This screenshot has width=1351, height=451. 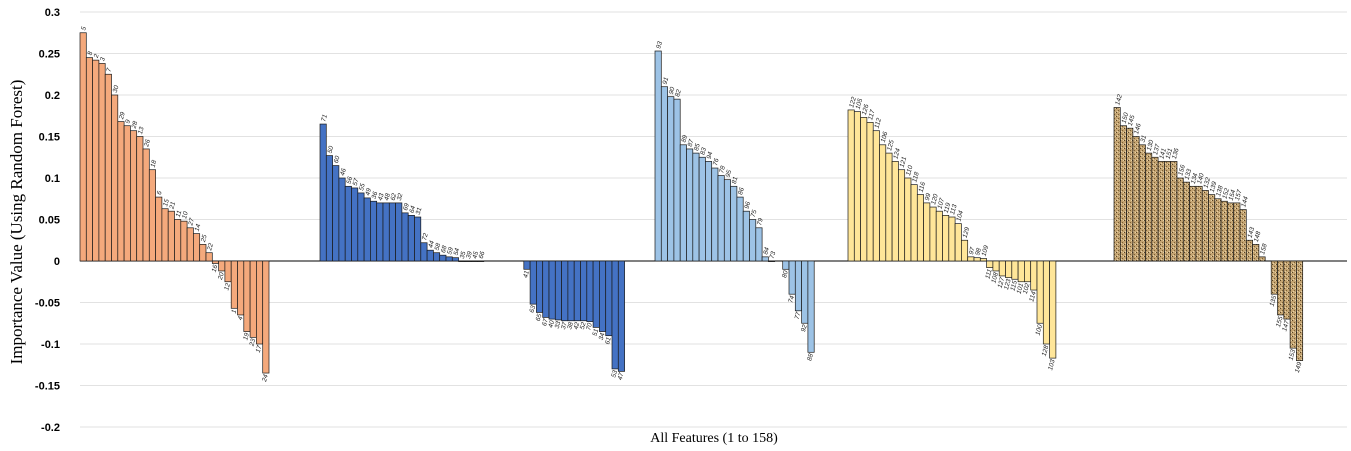 What do you see at coordinates (1138, 128) in the screenshot?
I see `bar-label-146: 146` at bounding box center [1138, 128].